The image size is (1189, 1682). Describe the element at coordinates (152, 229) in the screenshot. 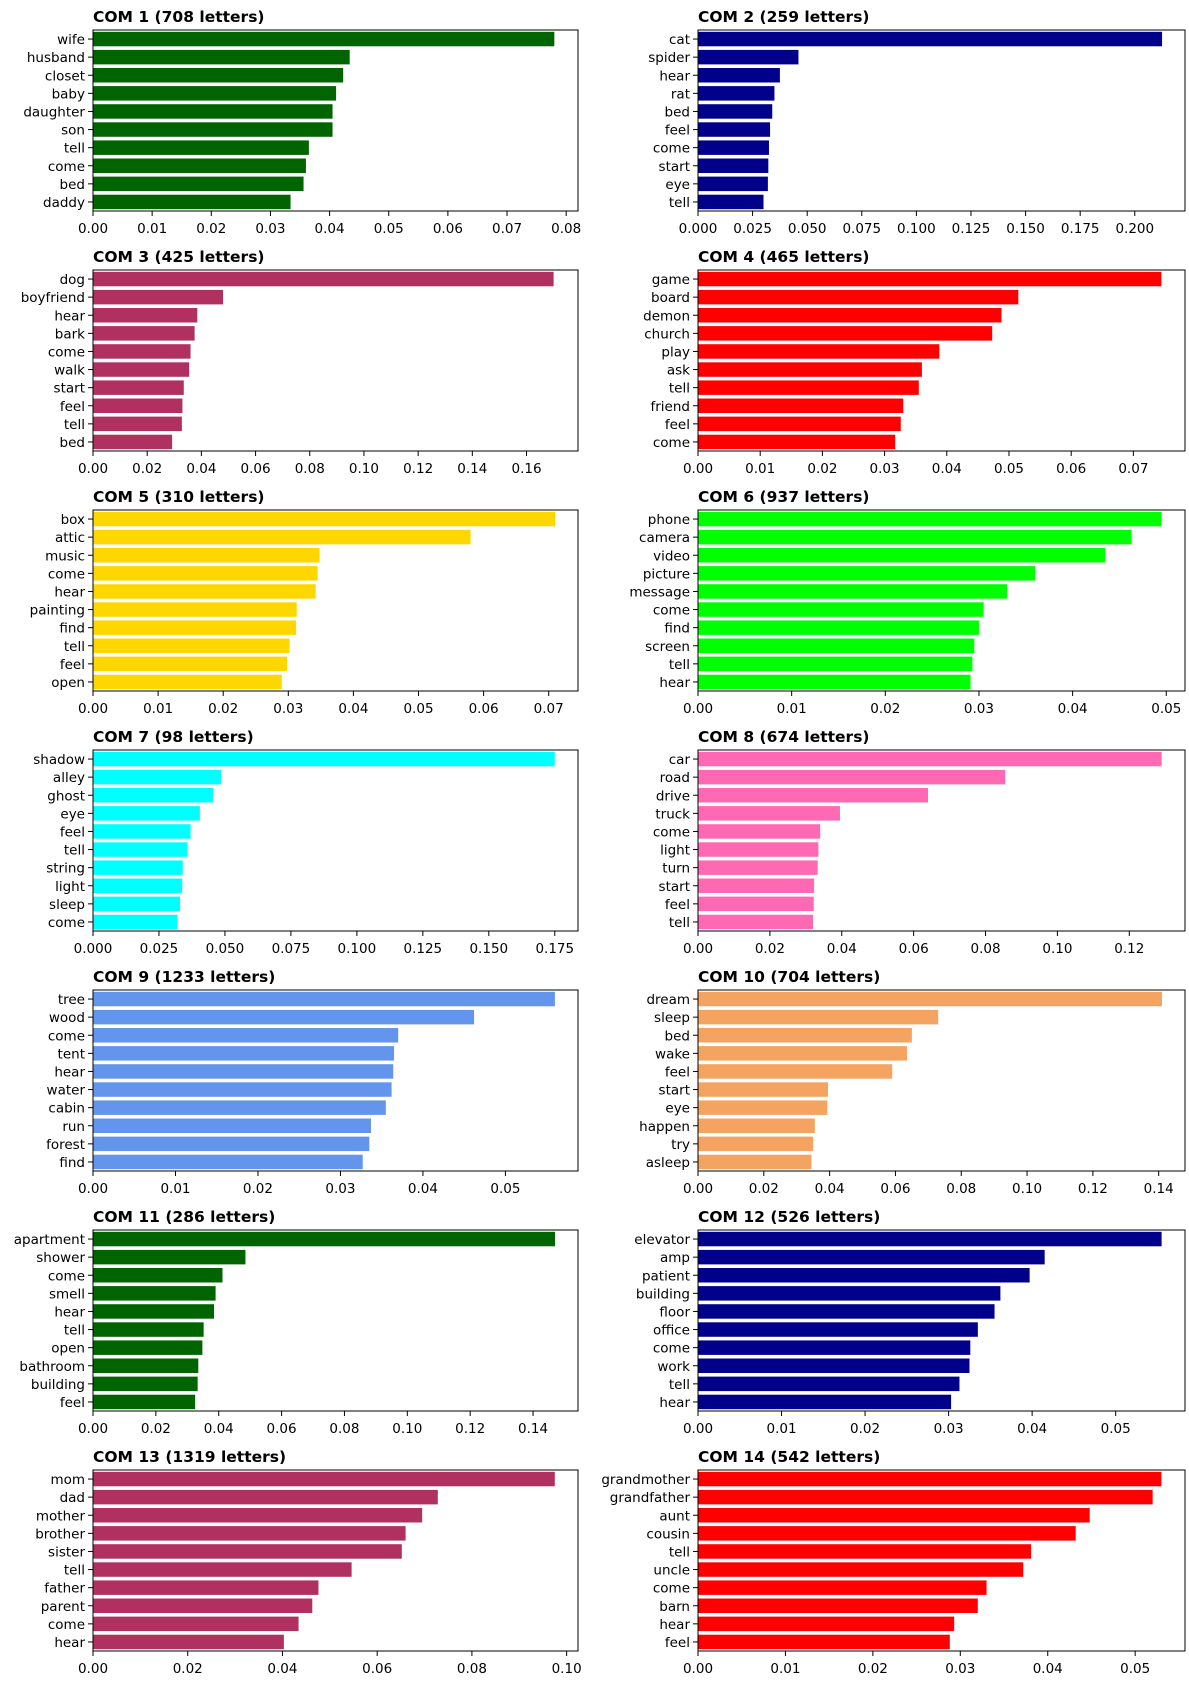

I see `xtick-label: 0.01` at that location.